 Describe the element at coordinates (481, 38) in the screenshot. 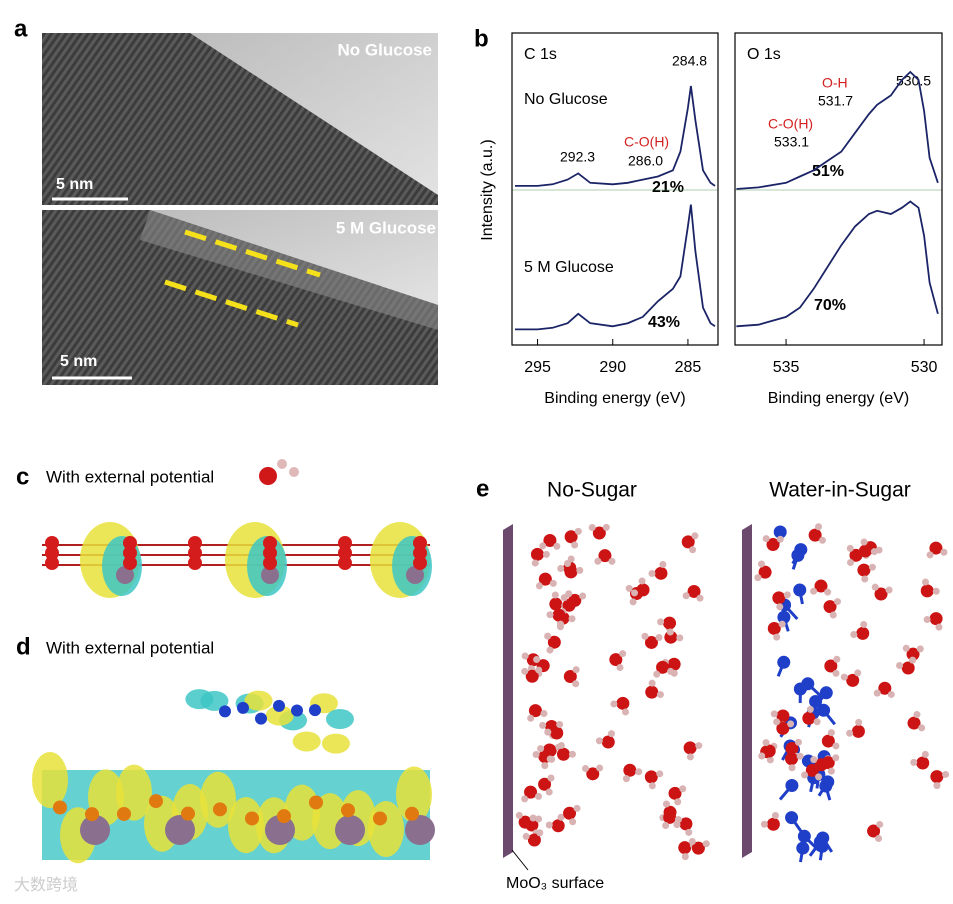

I see `panel-label: b` at that location.